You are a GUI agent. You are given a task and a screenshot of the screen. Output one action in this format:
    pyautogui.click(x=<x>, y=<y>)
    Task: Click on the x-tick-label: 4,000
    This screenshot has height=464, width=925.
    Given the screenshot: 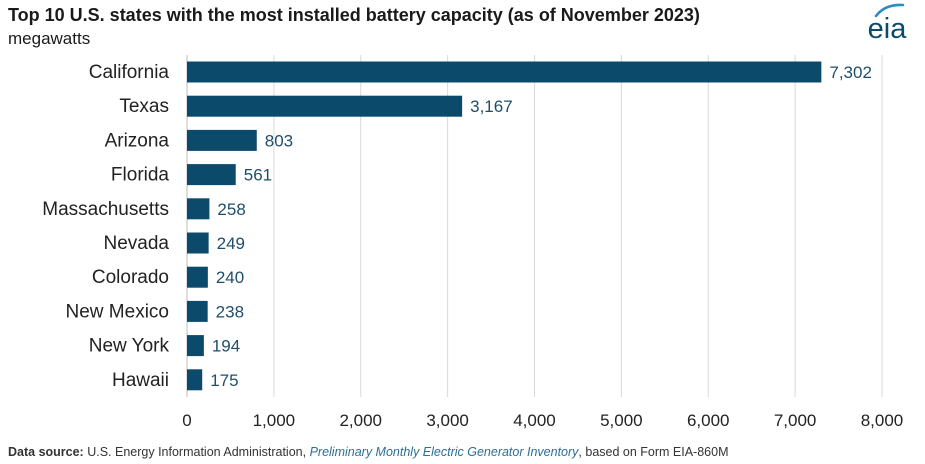 What is the action you would take?
    pyautogui.click(x=534, y=420)
    